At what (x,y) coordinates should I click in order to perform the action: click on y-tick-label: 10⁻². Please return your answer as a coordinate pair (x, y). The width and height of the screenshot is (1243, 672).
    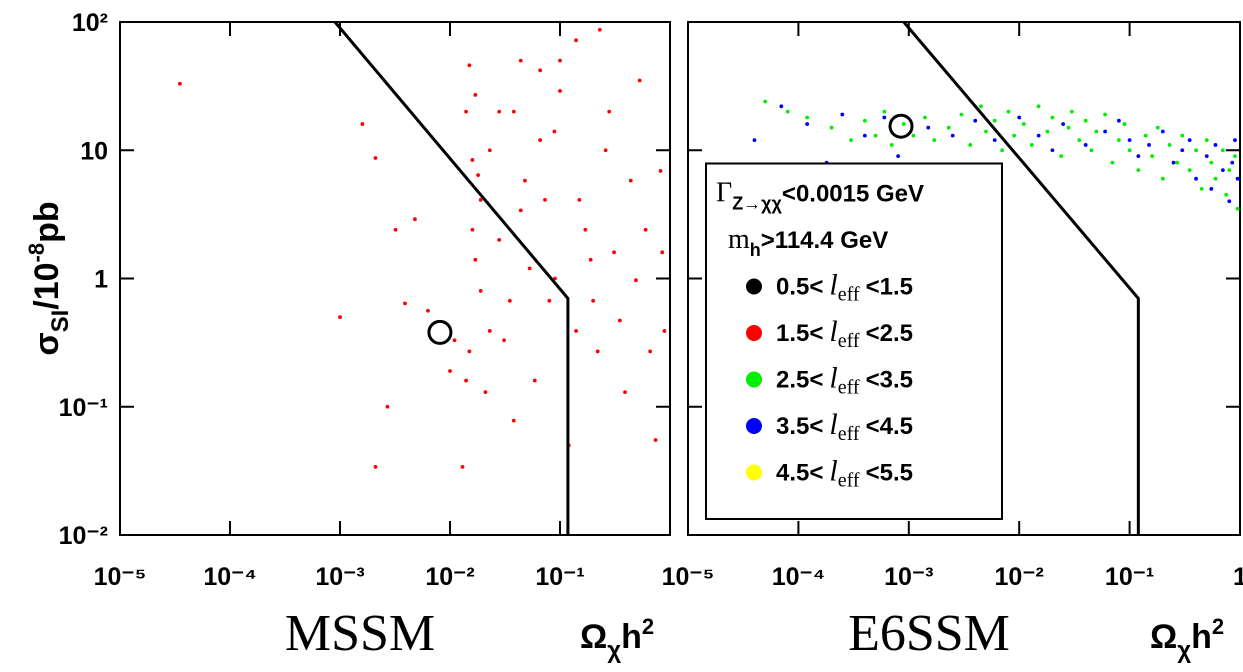
    Looking at the image, I should click on (83, 536).